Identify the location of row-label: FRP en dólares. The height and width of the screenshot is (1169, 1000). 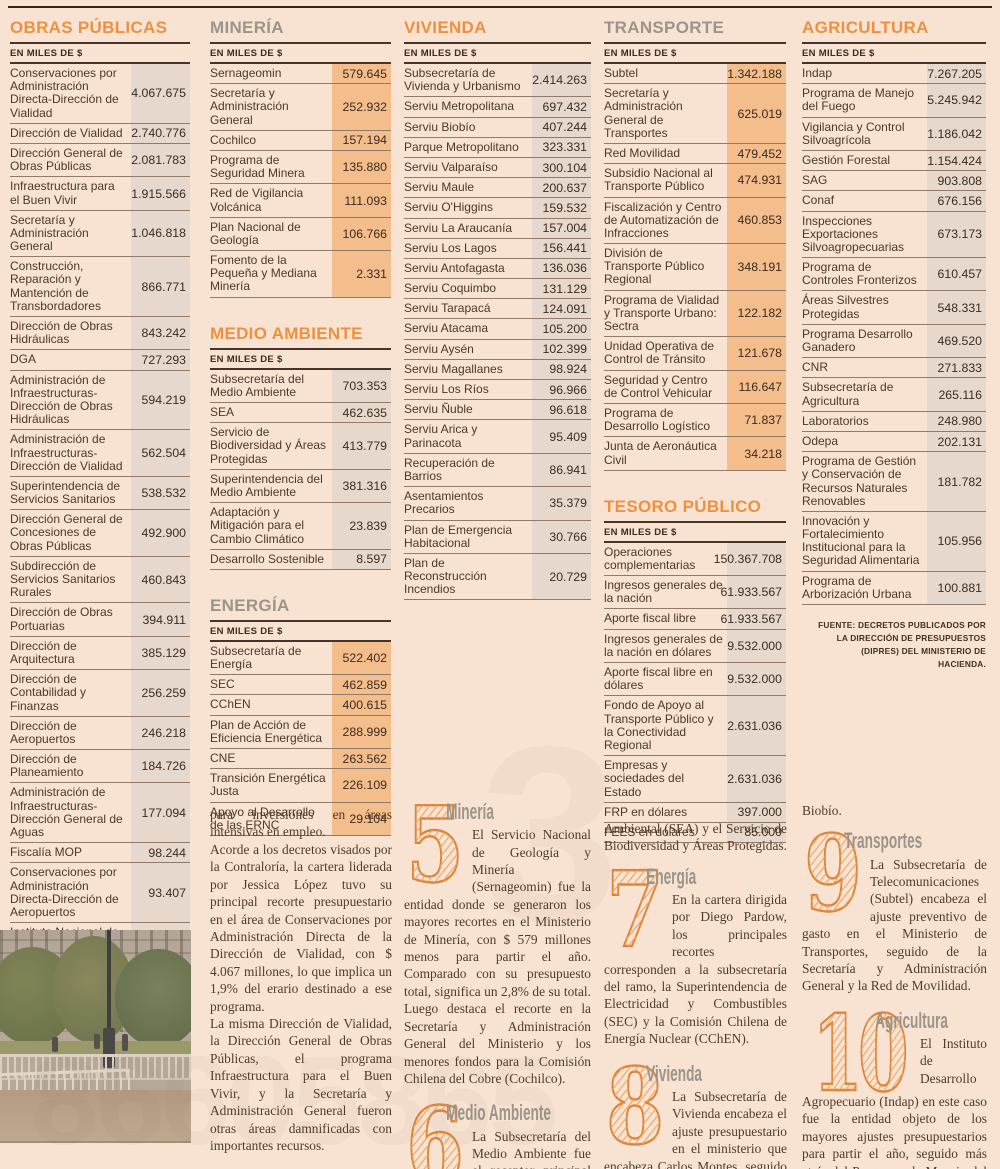
(646, 811).